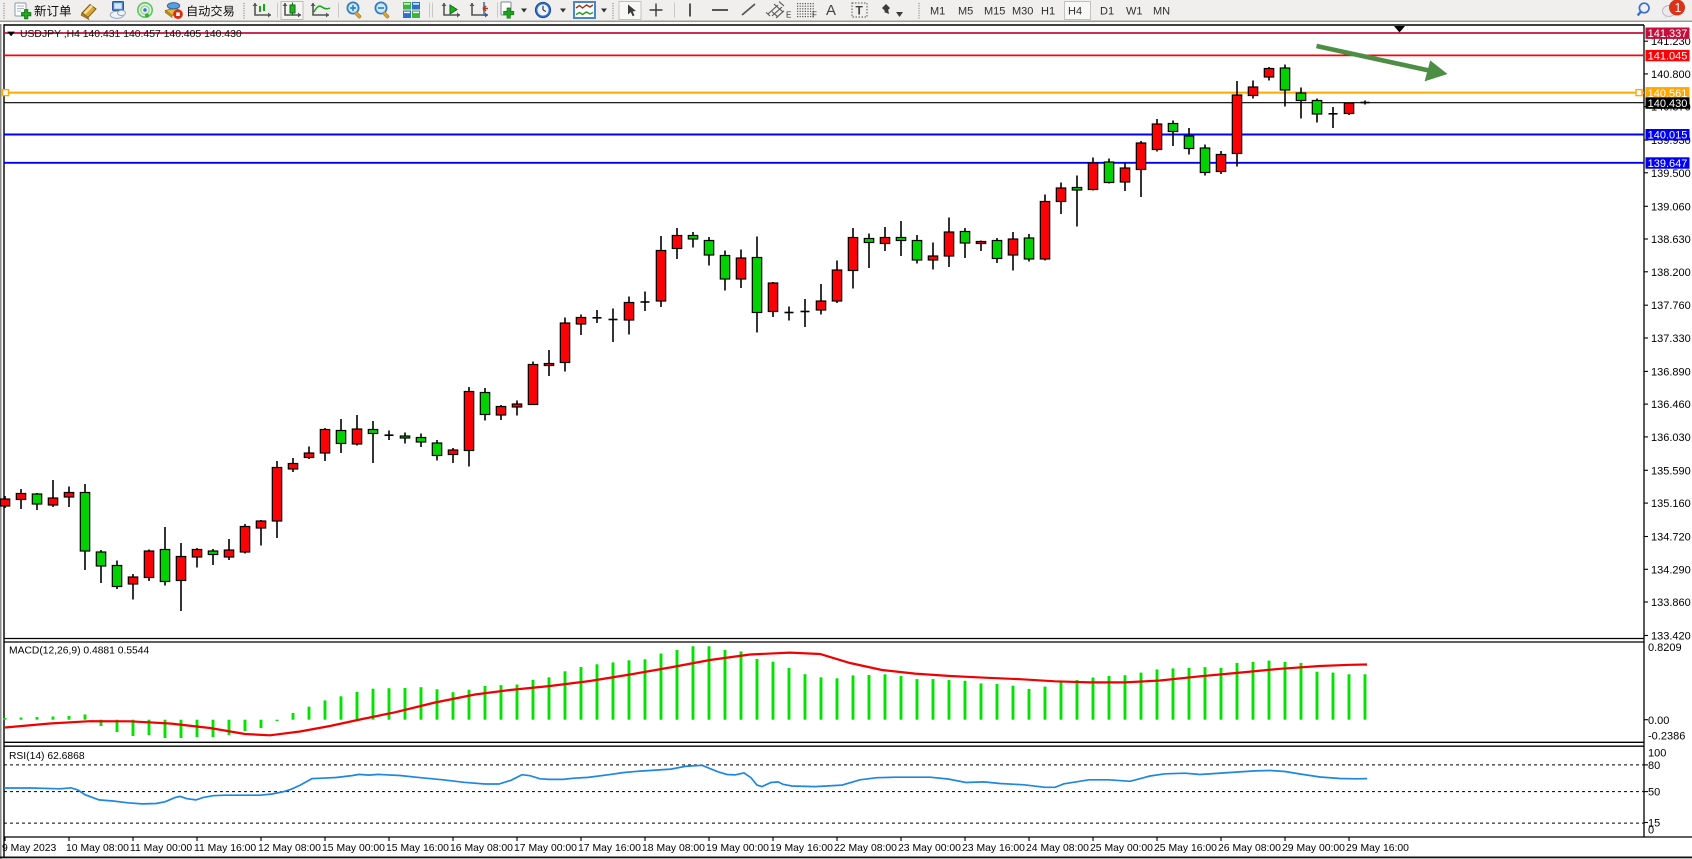 The width and height of the screenshot is (1692, 859). I want to click on svg-text: 12 May 08:00, so click(289, 848).